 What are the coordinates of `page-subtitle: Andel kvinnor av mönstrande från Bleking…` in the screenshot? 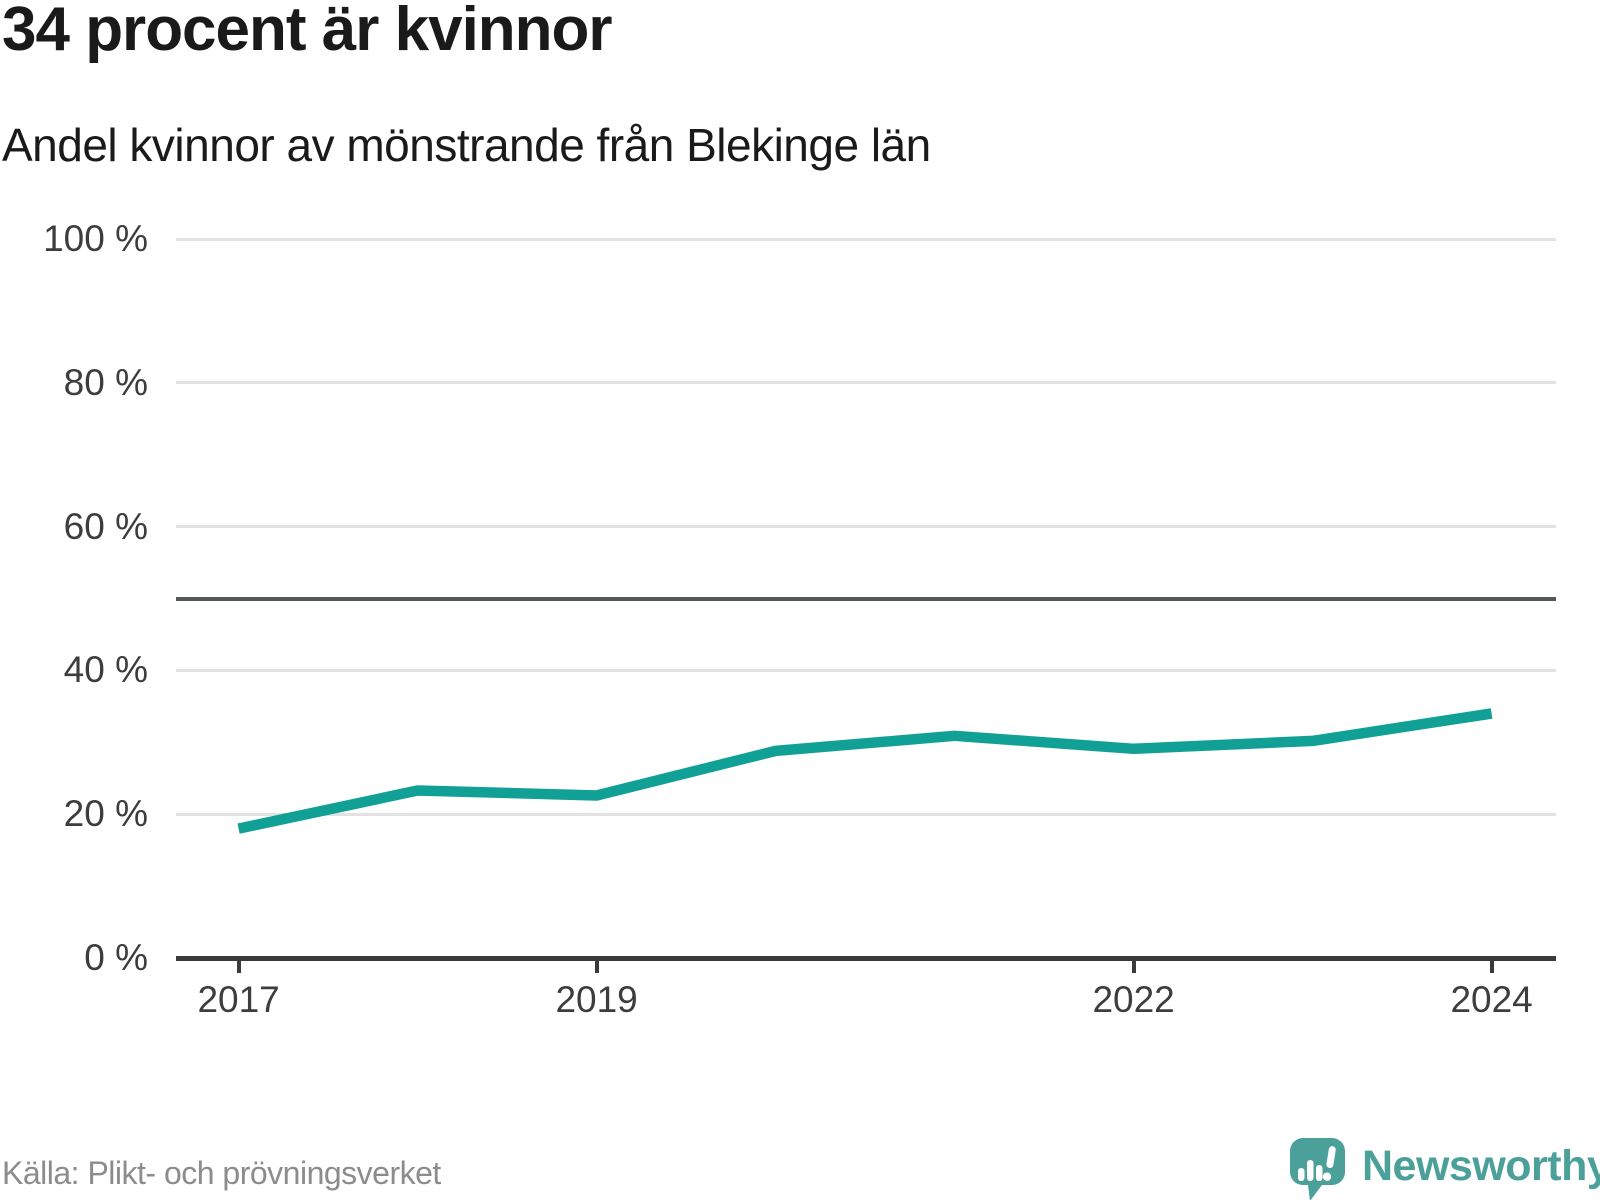 It's located at (466, 145).